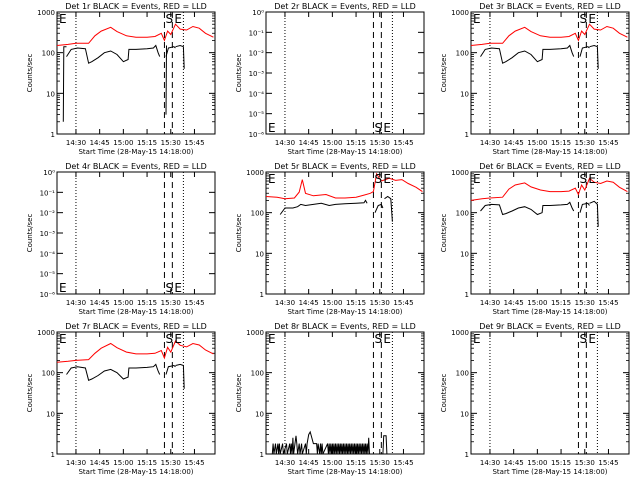 The image size is (640, 480). What do you see at coordinates (550, 6) in the screenshot?
I see `panel-title: Det 3r BLACK = Events, RED = LLD` at bounding box center [550, 6].